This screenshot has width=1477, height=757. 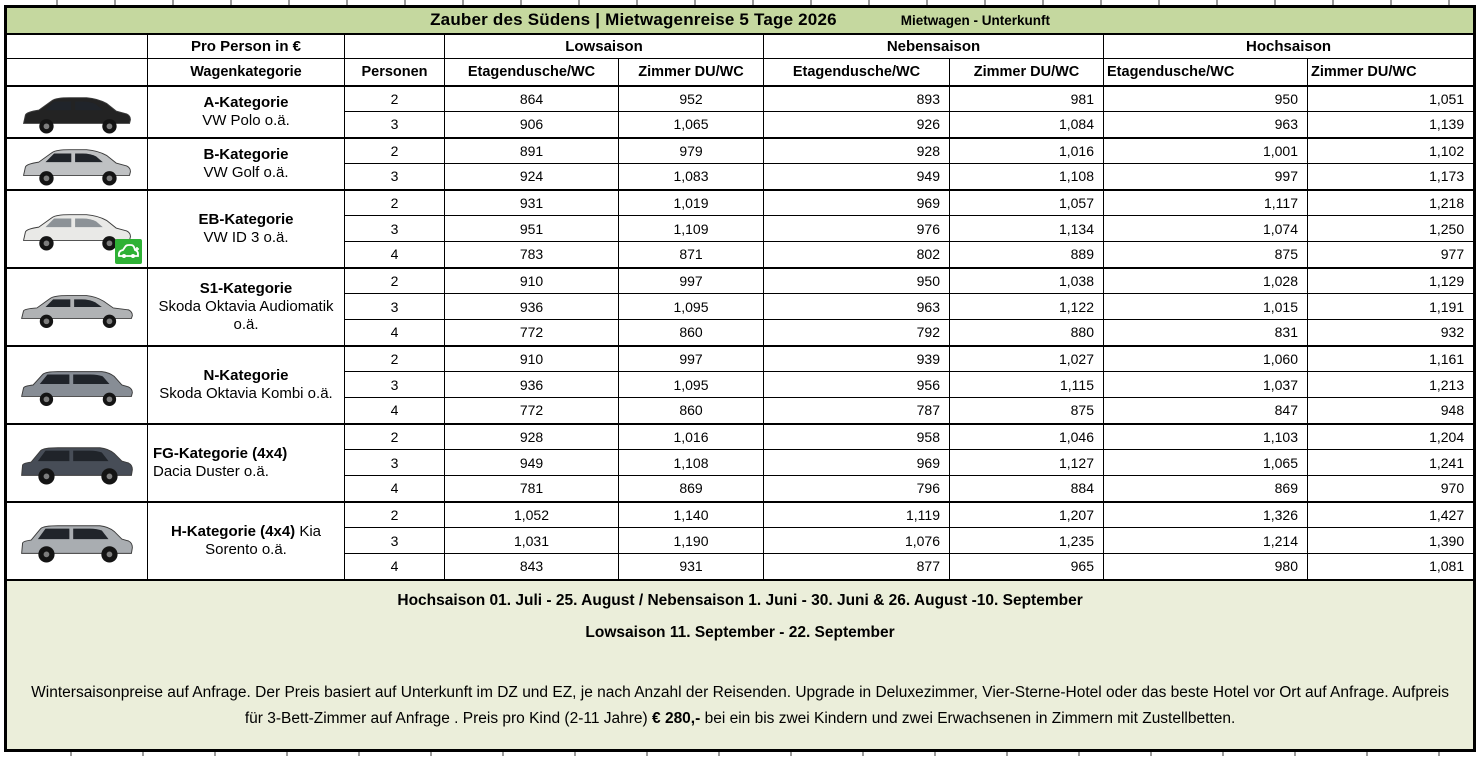 I want to click on price-row: 4 843 931 877 965 980 1,081, so click(x=741, y=566).